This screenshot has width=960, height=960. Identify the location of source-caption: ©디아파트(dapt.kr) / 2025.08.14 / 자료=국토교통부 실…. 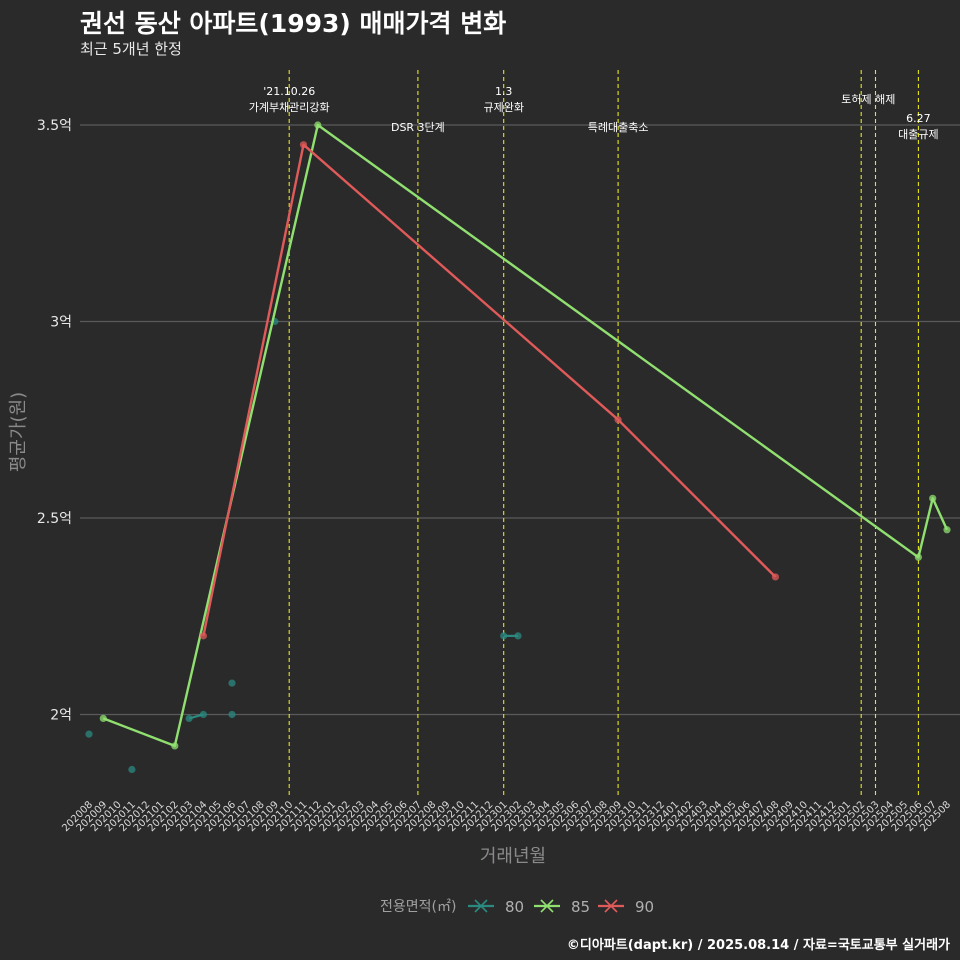
(758, 945).